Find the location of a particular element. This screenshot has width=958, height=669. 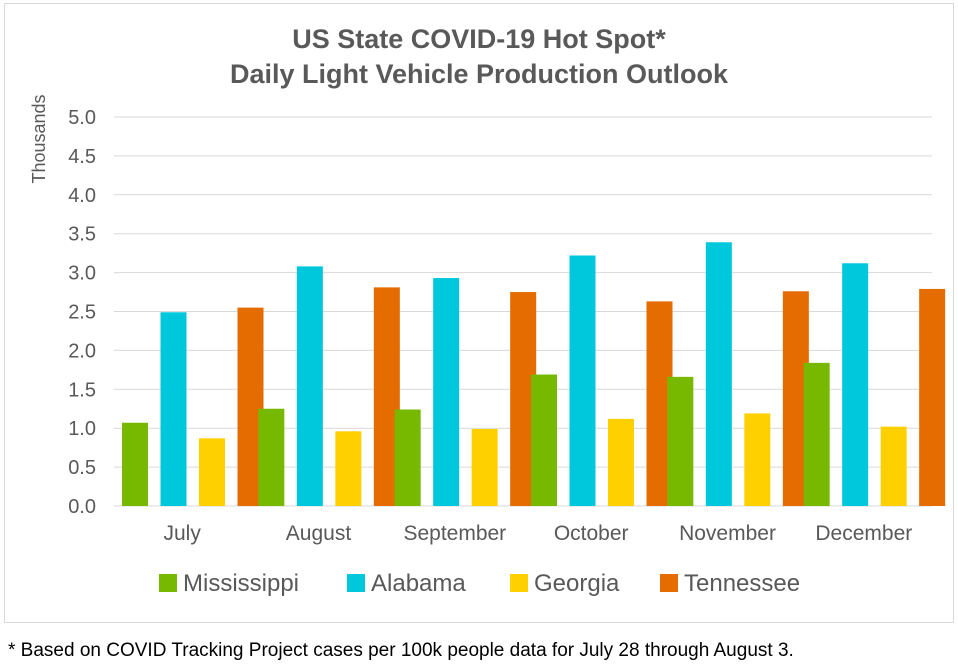

legend-swatch-mississippi is located at coordinates (168, 583).